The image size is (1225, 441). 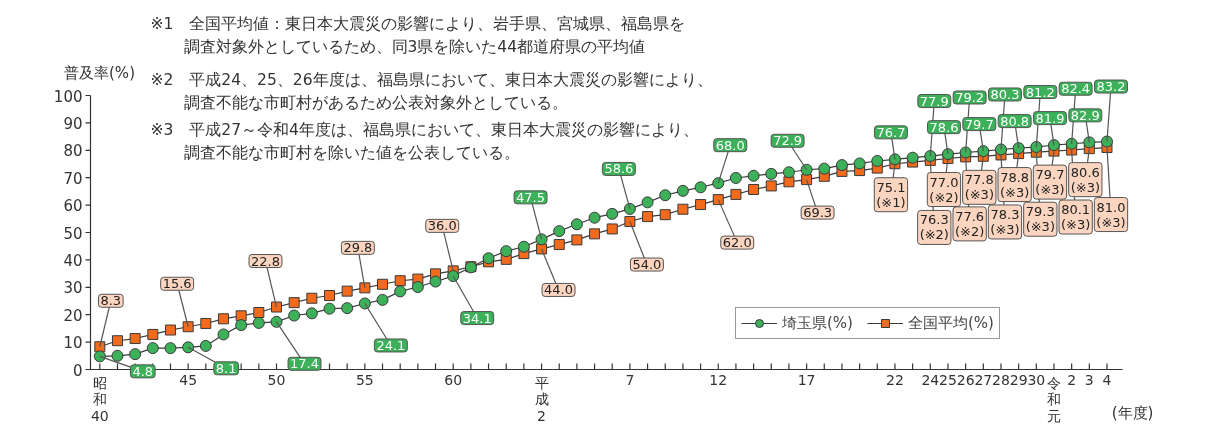 What do you see at coordinates (1111, 87) in the screenshot?
I see `data-label: 83.2` at bounding box center [1111, 87].